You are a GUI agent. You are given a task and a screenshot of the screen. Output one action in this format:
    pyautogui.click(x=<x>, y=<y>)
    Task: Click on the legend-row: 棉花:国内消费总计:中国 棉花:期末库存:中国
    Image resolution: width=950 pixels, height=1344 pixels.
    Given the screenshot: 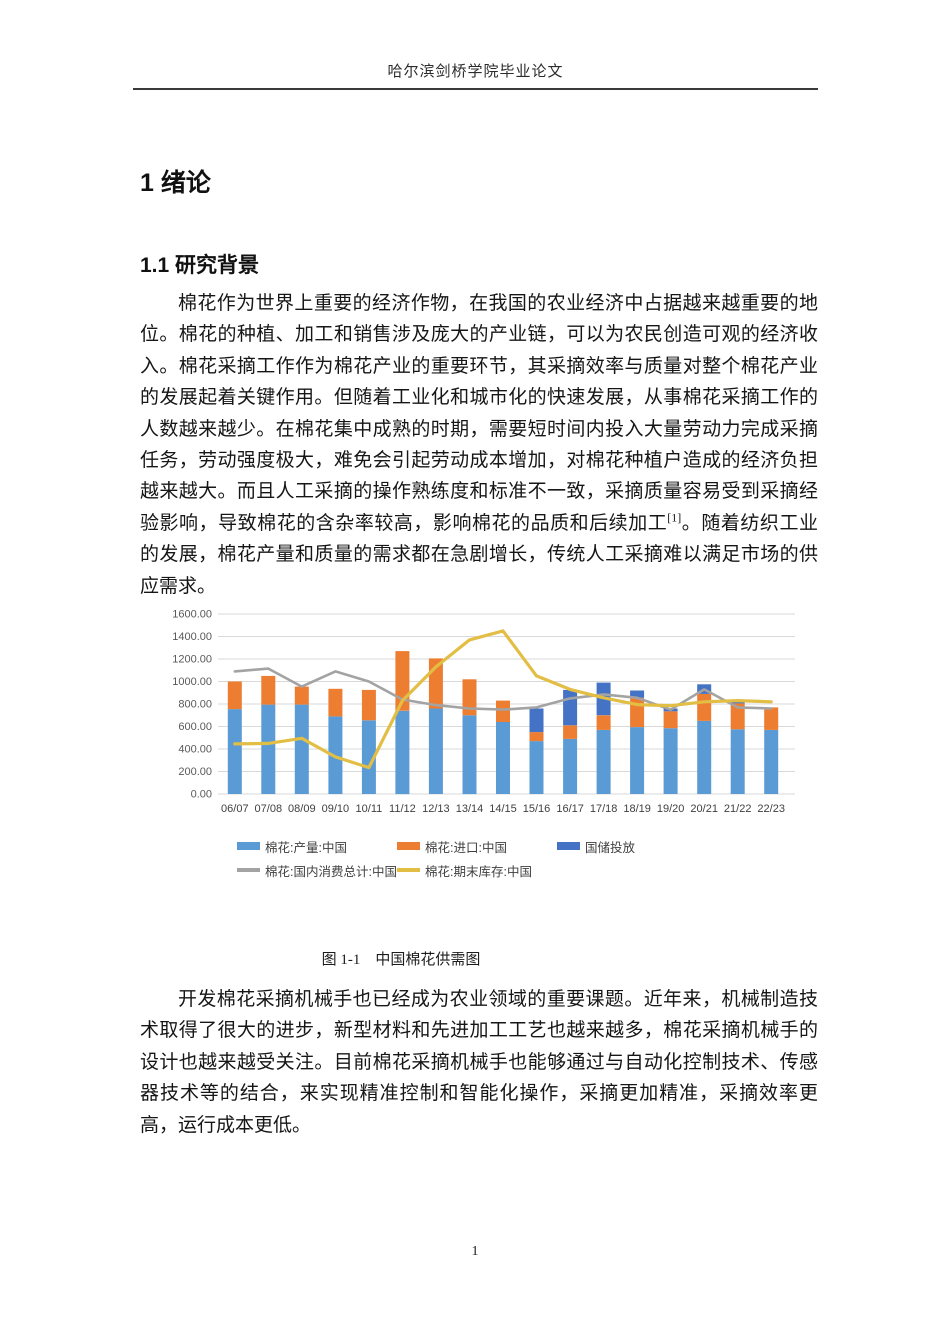 What is the action you would take?
    pyautogui.click(x=527, y=870)
    